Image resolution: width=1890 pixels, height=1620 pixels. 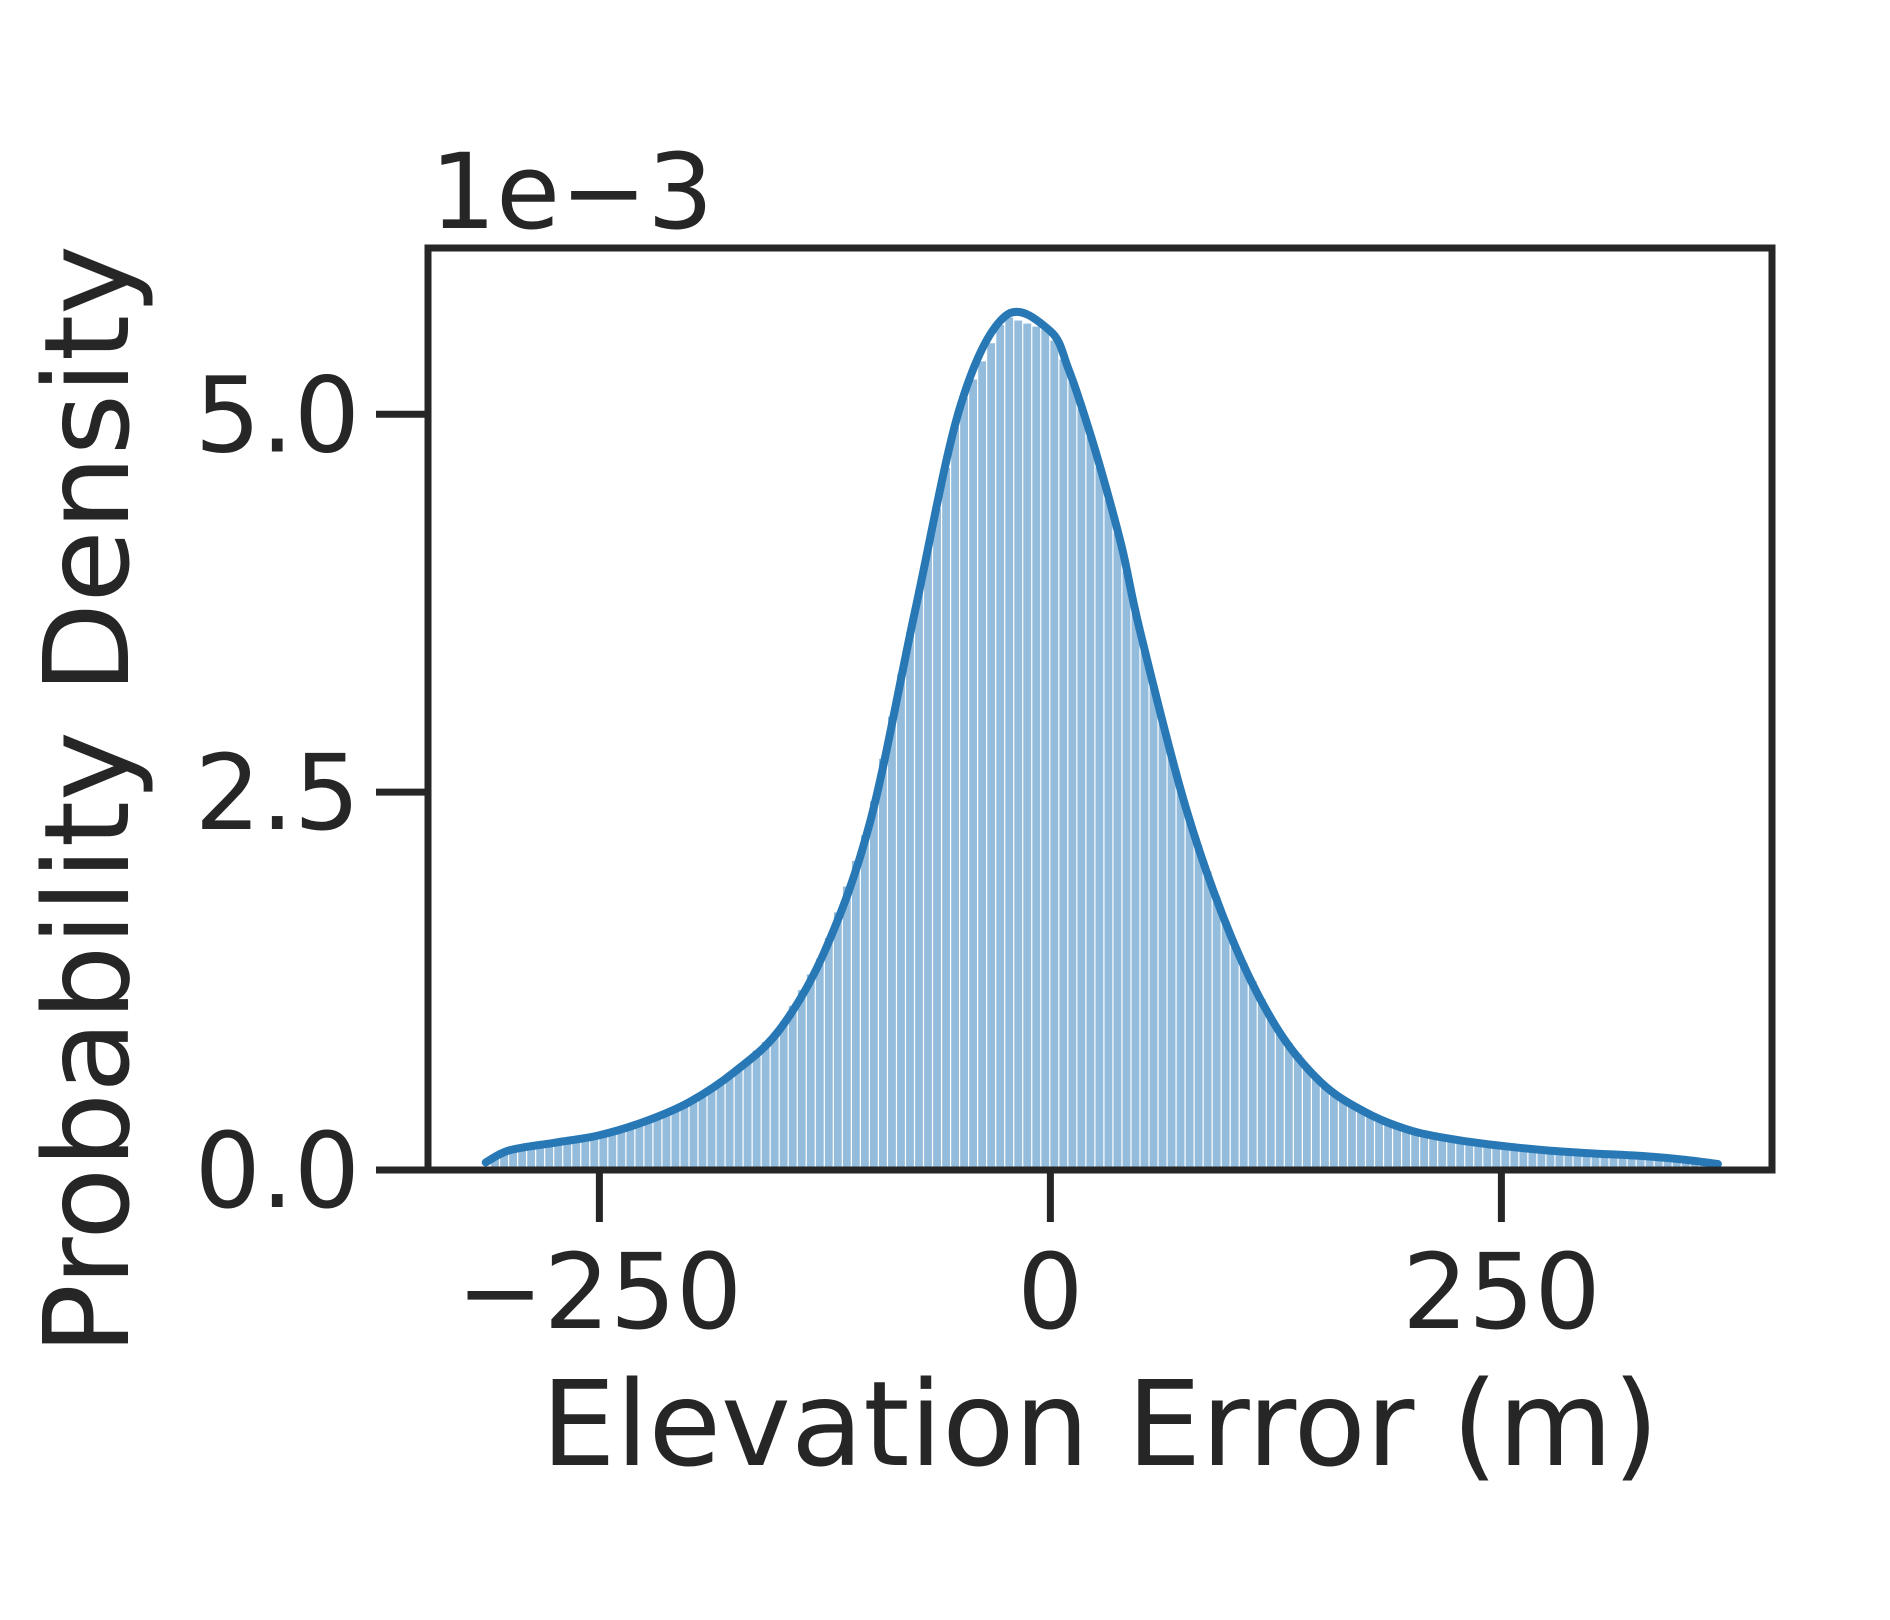 I want to click on y-offset-label: 1e−3, so click(x=571, y=192).